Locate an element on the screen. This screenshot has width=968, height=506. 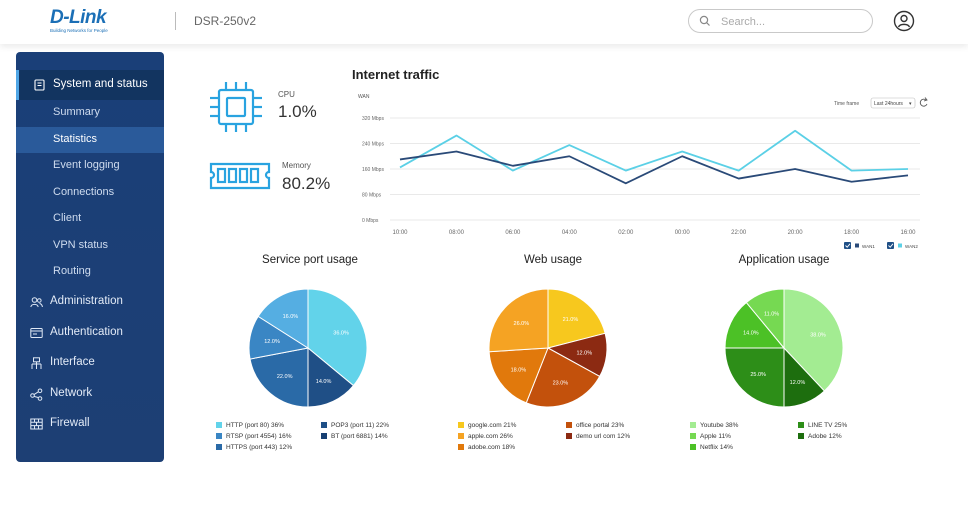
sidebar-item-statistics: Statistics is located at coordinates (90, 140).